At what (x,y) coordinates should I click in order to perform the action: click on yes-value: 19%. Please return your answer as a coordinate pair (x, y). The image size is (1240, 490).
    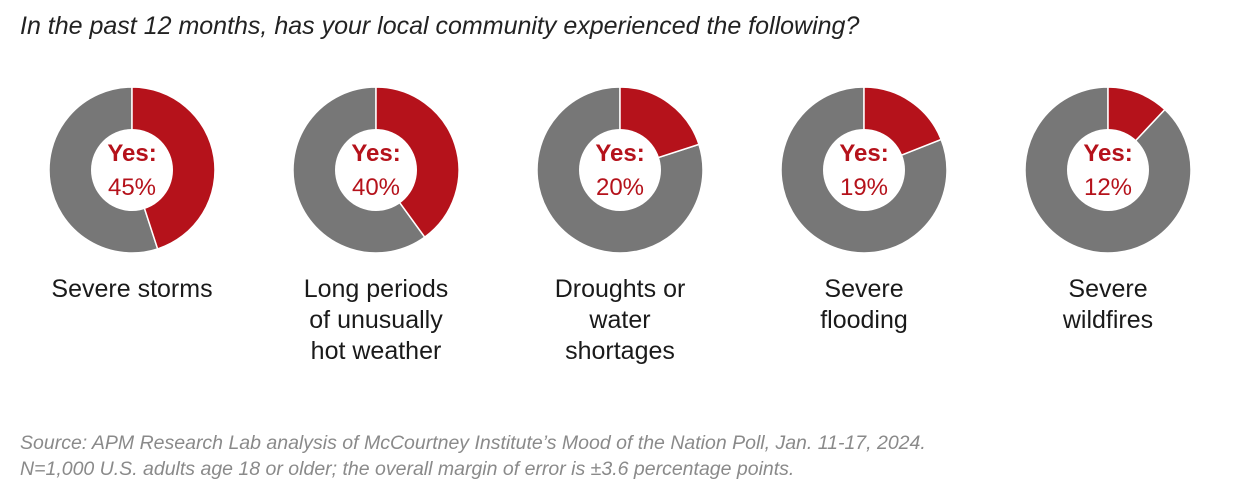
    Looking at the image, I should click on (864, 187).